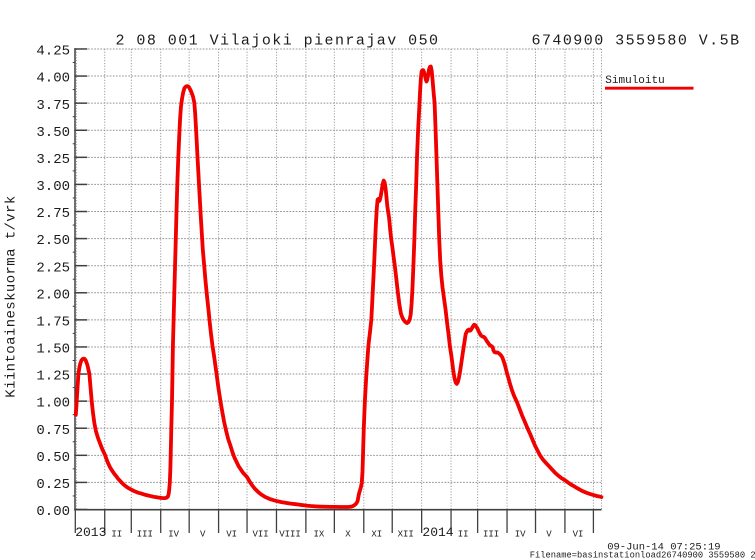 This screenshot has height=560, width=755. I want to click on svg-text: 1.50, so click(53, 350).